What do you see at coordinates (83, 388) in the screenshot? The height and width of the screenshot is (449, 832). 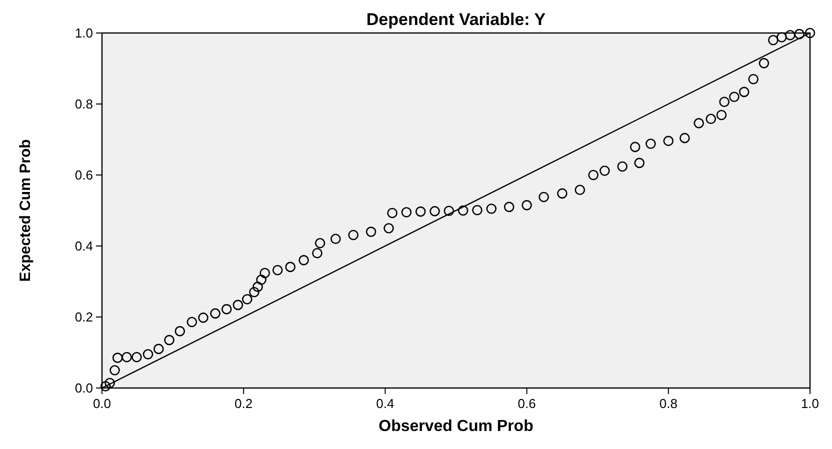 I see `y-tick-label: 0.0` at bounding box center [83, 388].